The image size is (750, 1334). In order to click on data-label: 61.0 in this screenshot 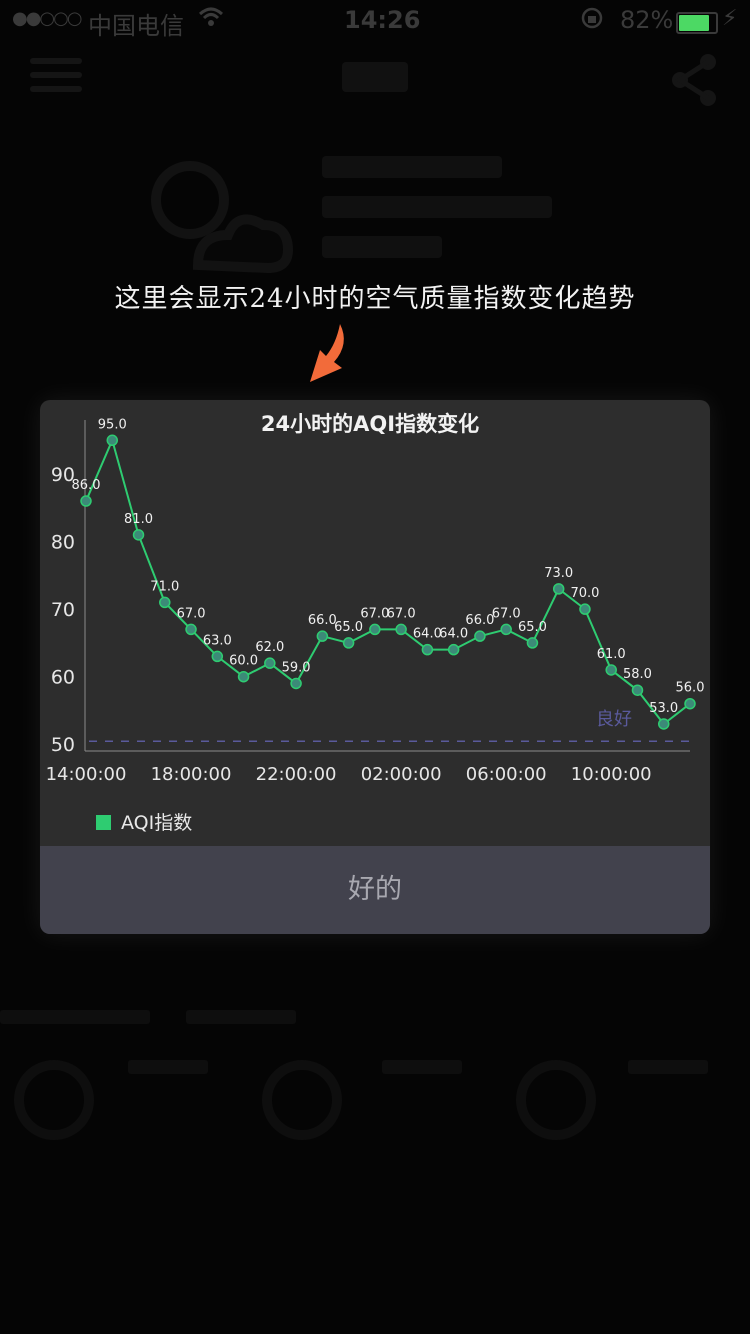, I will do `click(611, 654)`.